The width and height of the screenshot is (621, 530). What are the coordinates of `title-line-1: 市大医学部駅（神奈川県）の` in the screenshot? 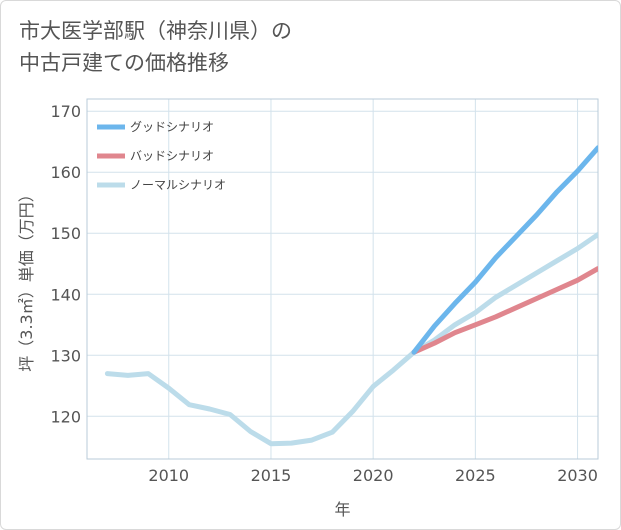 It's located at (155, 31).